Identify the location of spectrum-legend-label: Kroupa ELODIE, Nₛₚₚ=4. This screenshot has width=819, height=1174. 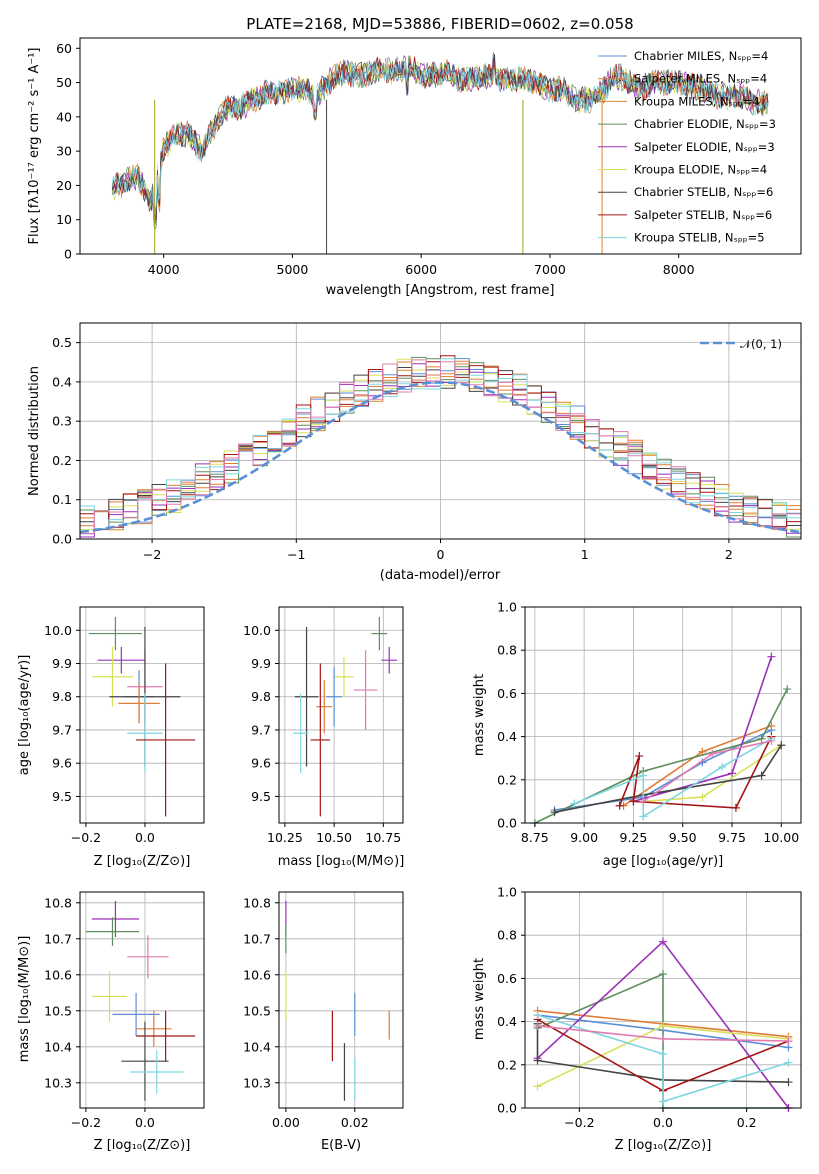
(700, 170).